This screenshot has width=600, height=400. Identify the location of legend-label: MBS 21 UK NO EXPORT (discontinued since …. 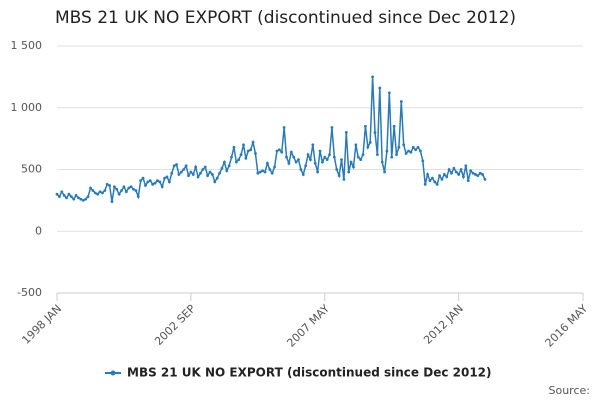
(309, 373).